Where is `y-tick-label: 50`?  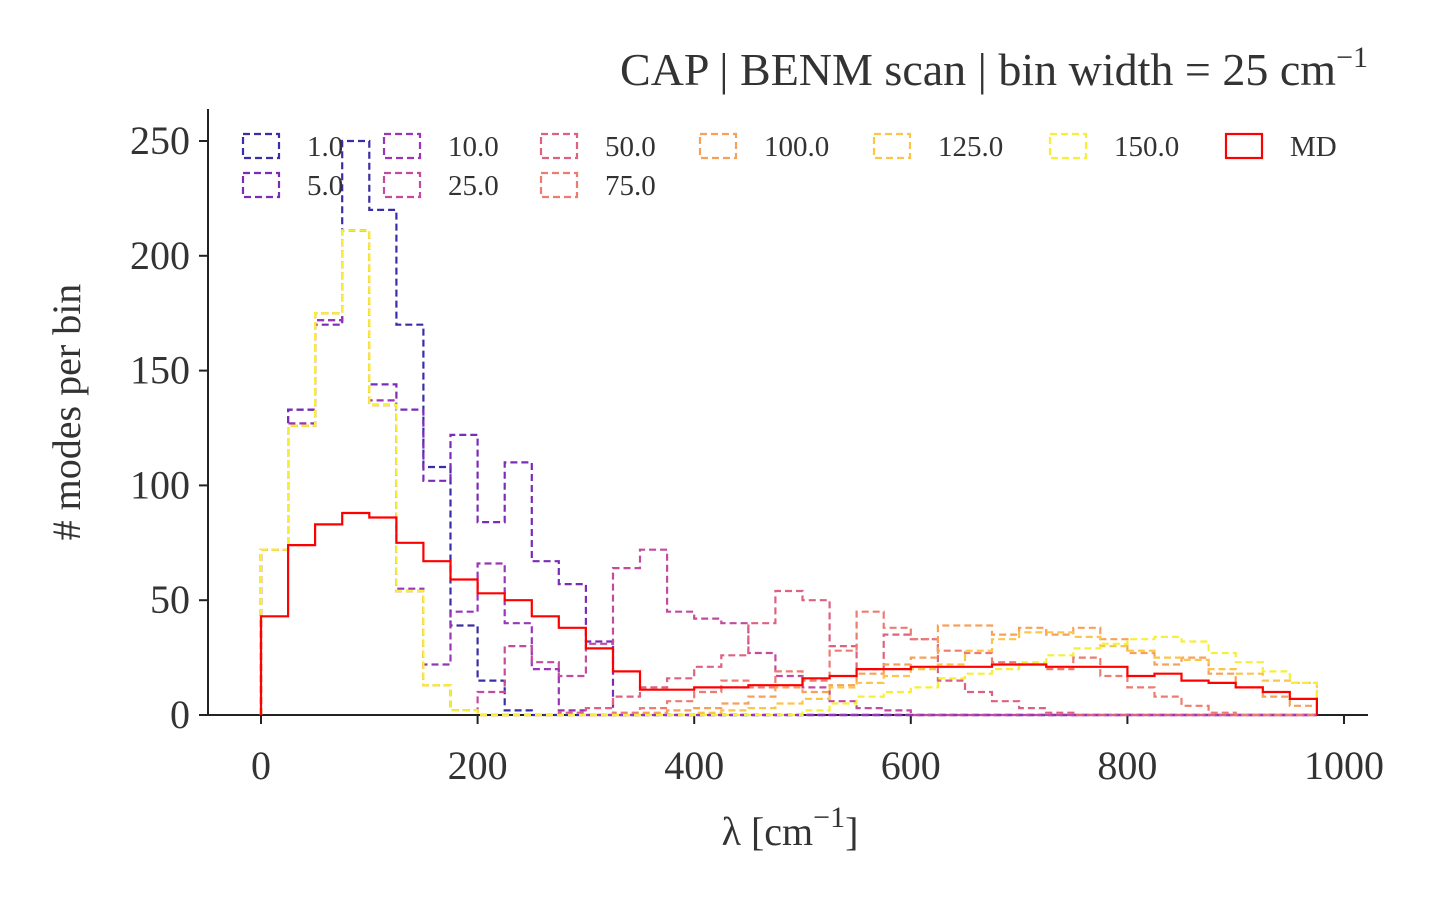
y-tick-label: 50 is located at coordinates (170, 599).